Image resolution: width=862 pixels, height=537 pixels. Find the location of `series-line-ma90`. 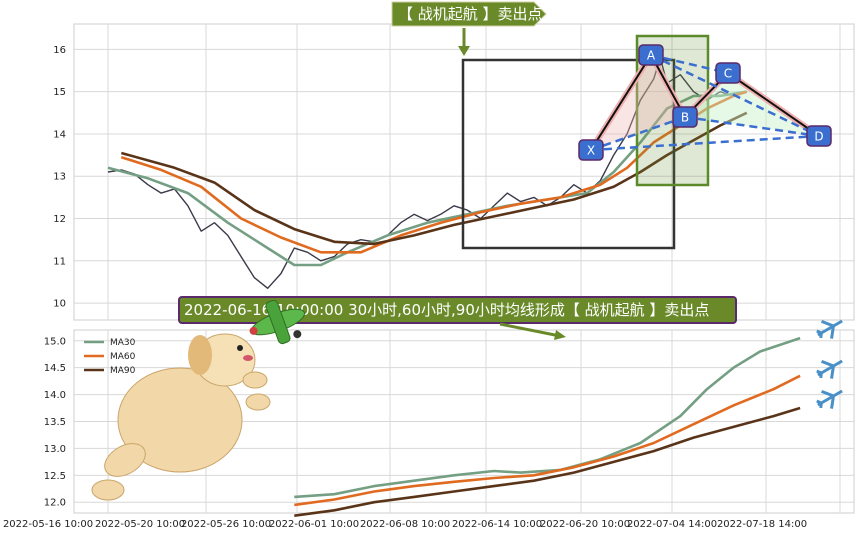

series-line-ma90 is located at coordinates (547, 461).